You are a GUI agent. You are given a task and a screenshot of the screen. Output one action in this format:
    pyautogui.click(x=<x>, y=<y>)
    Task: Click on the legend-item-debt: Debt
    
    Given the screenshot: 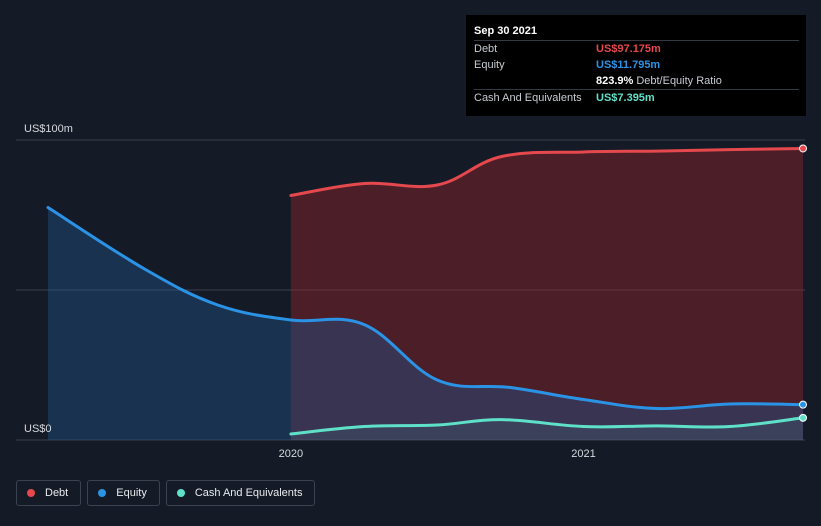 What is the action you would take?
    pyautogui.click(x=49, y=493)
    